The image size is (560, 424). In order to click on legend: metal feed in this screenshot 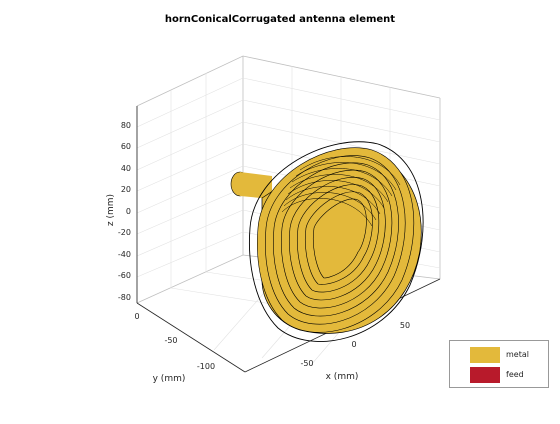, I will do `click(499, 364)`.